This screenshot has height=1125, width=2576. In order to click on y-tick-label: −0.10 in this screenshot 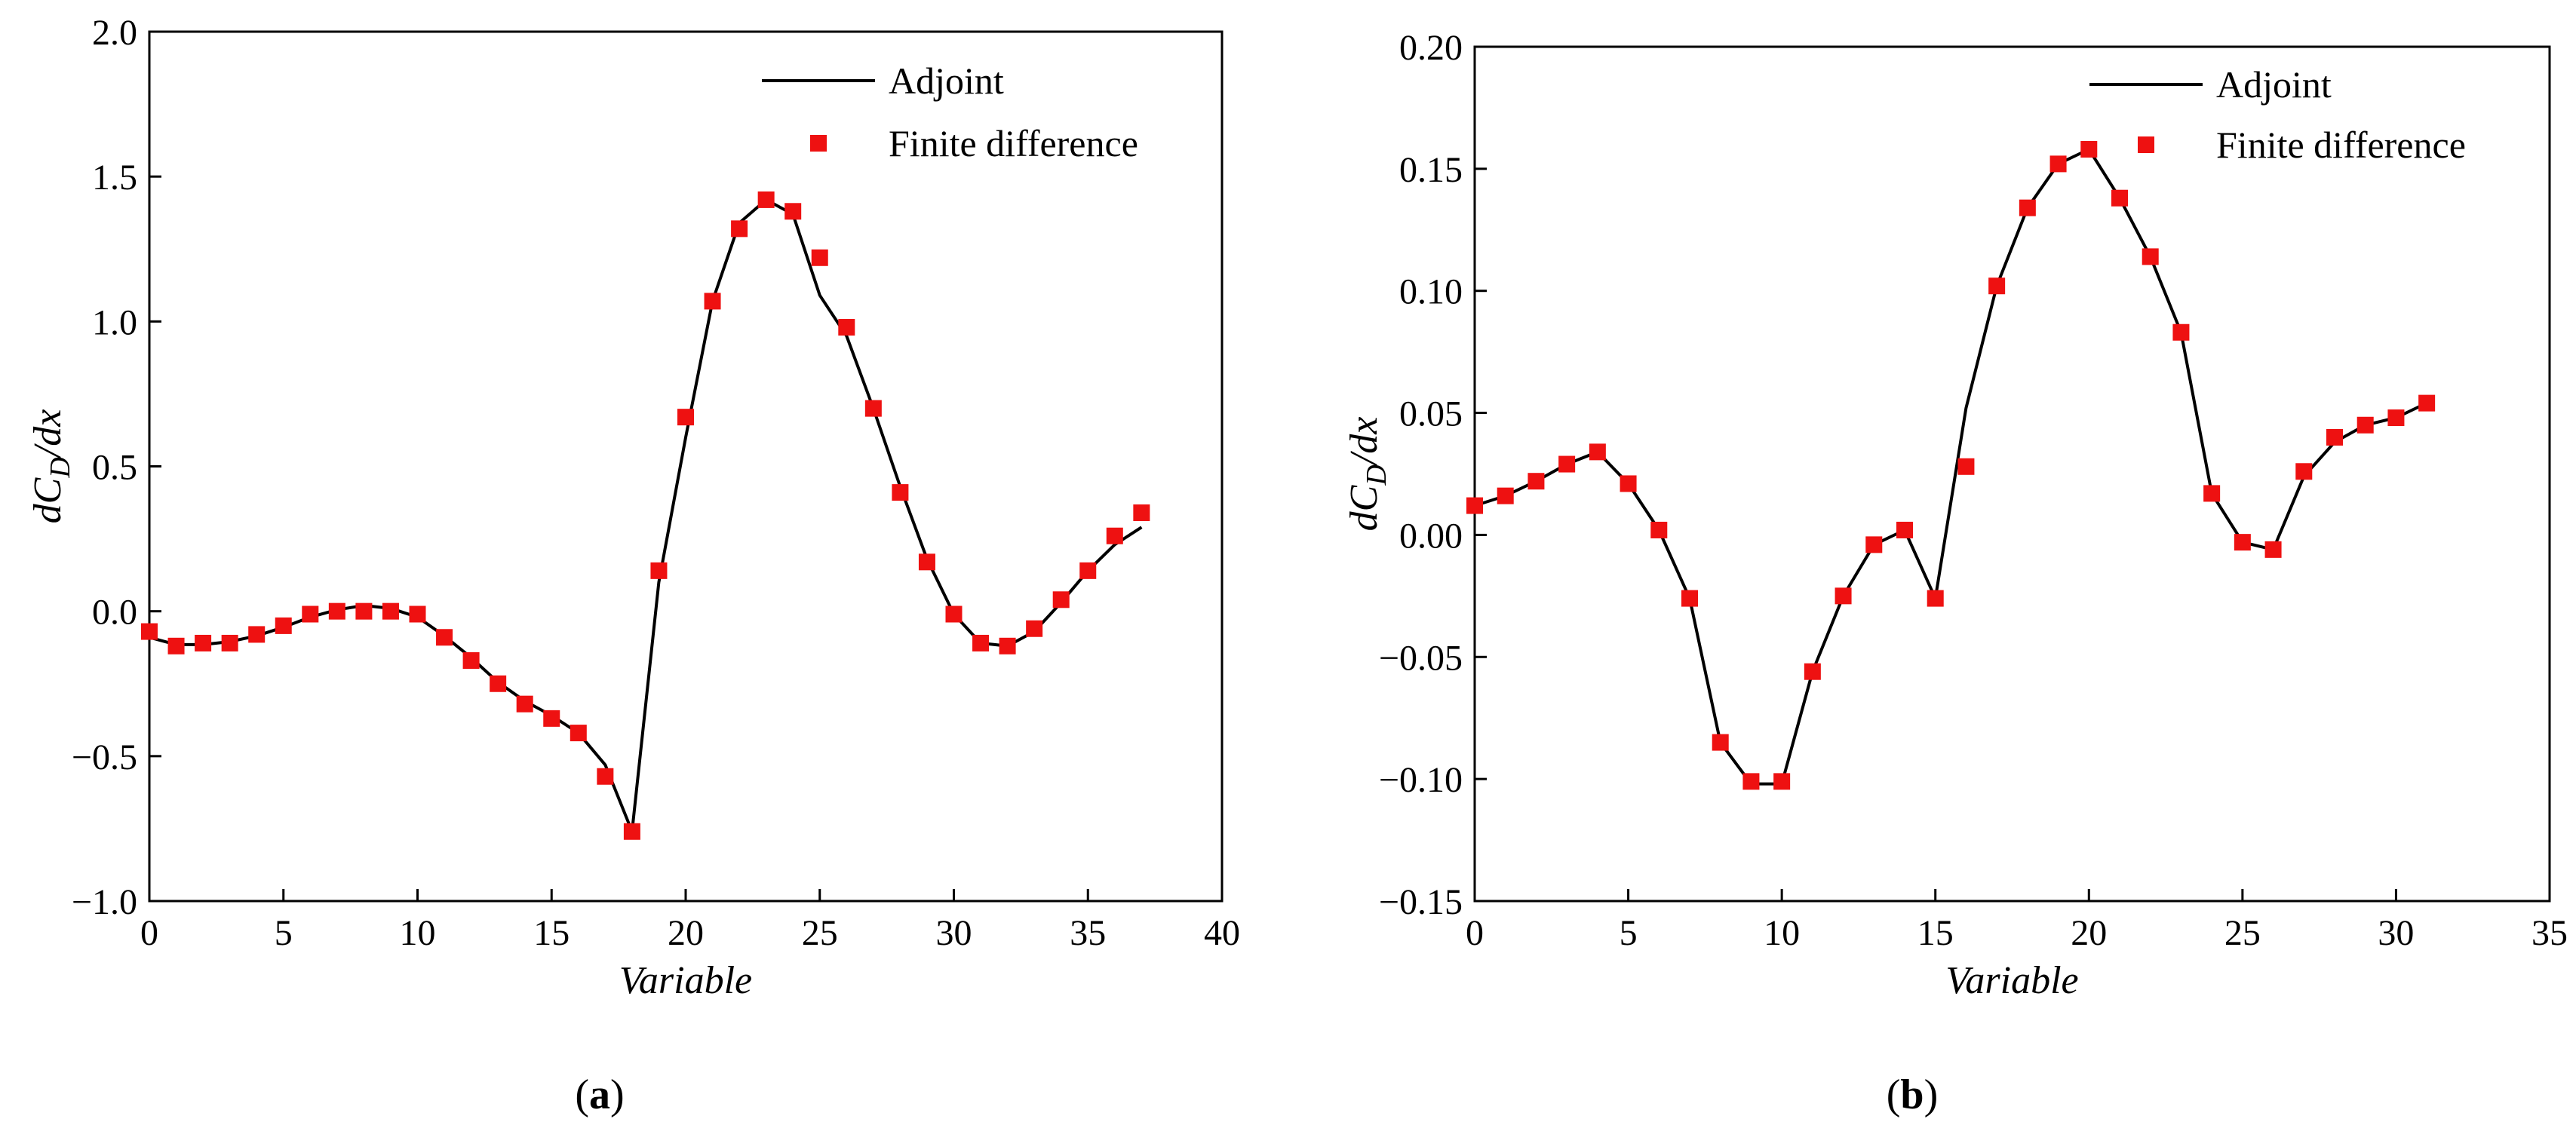, I will do `click(1421, 780)`.